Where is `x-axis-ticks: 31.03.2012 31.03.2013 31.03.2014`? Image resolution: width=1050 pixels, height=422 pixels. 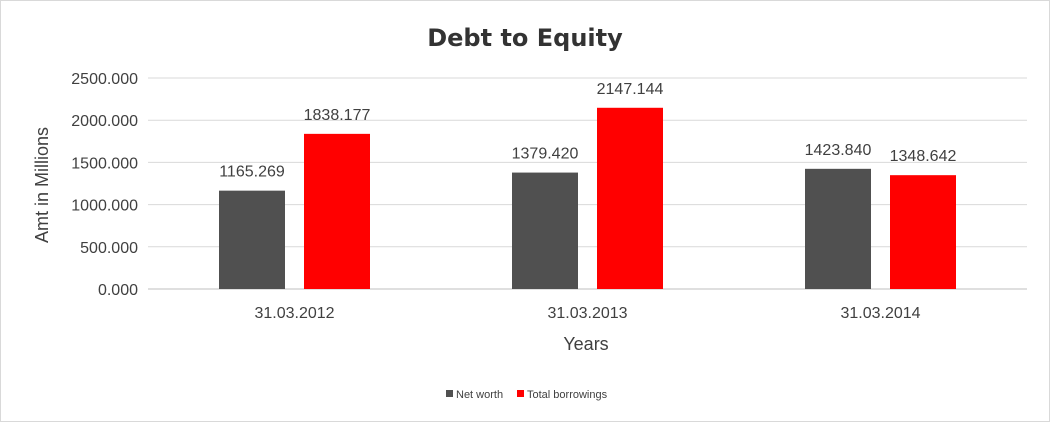 x-axis-ticks: 31.03.2012 31.03.2013 31.03.2014 is located at coordinates (587, 313).